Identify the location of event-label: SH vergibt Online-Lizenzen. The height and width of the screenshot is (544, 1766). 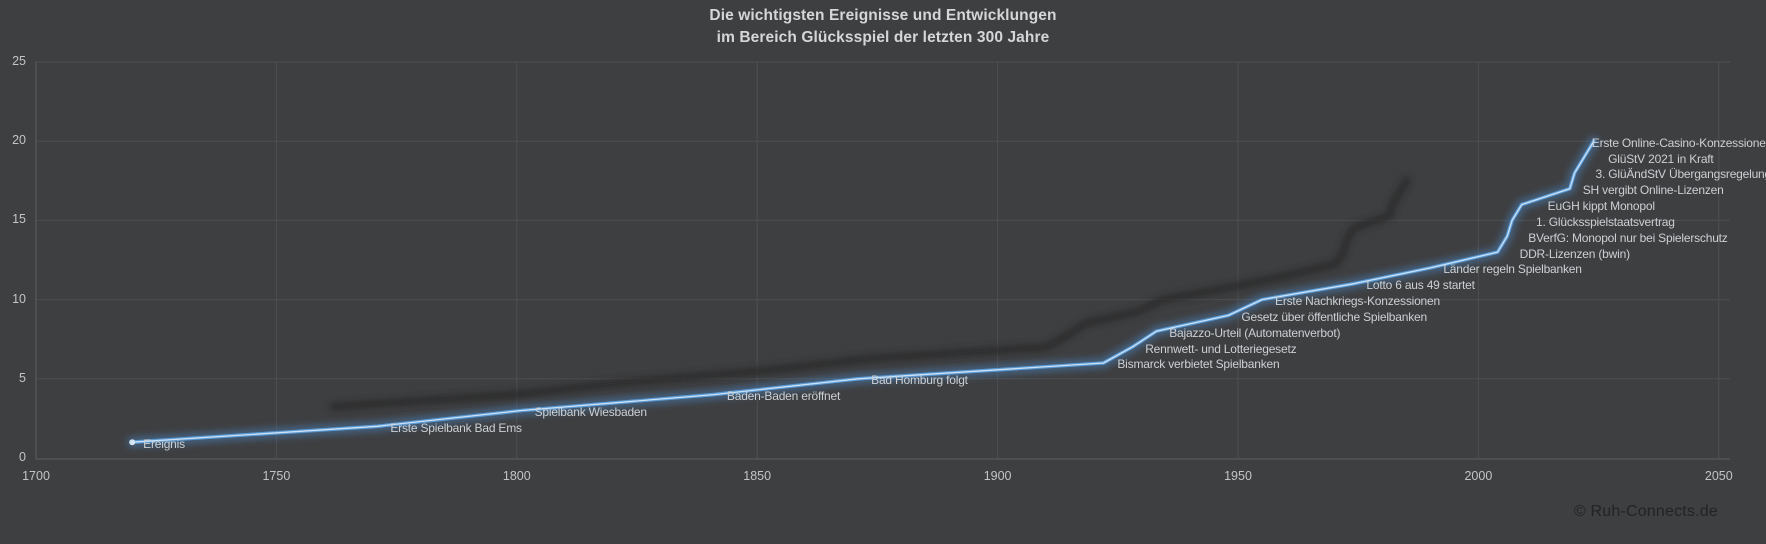
(1653, 190).